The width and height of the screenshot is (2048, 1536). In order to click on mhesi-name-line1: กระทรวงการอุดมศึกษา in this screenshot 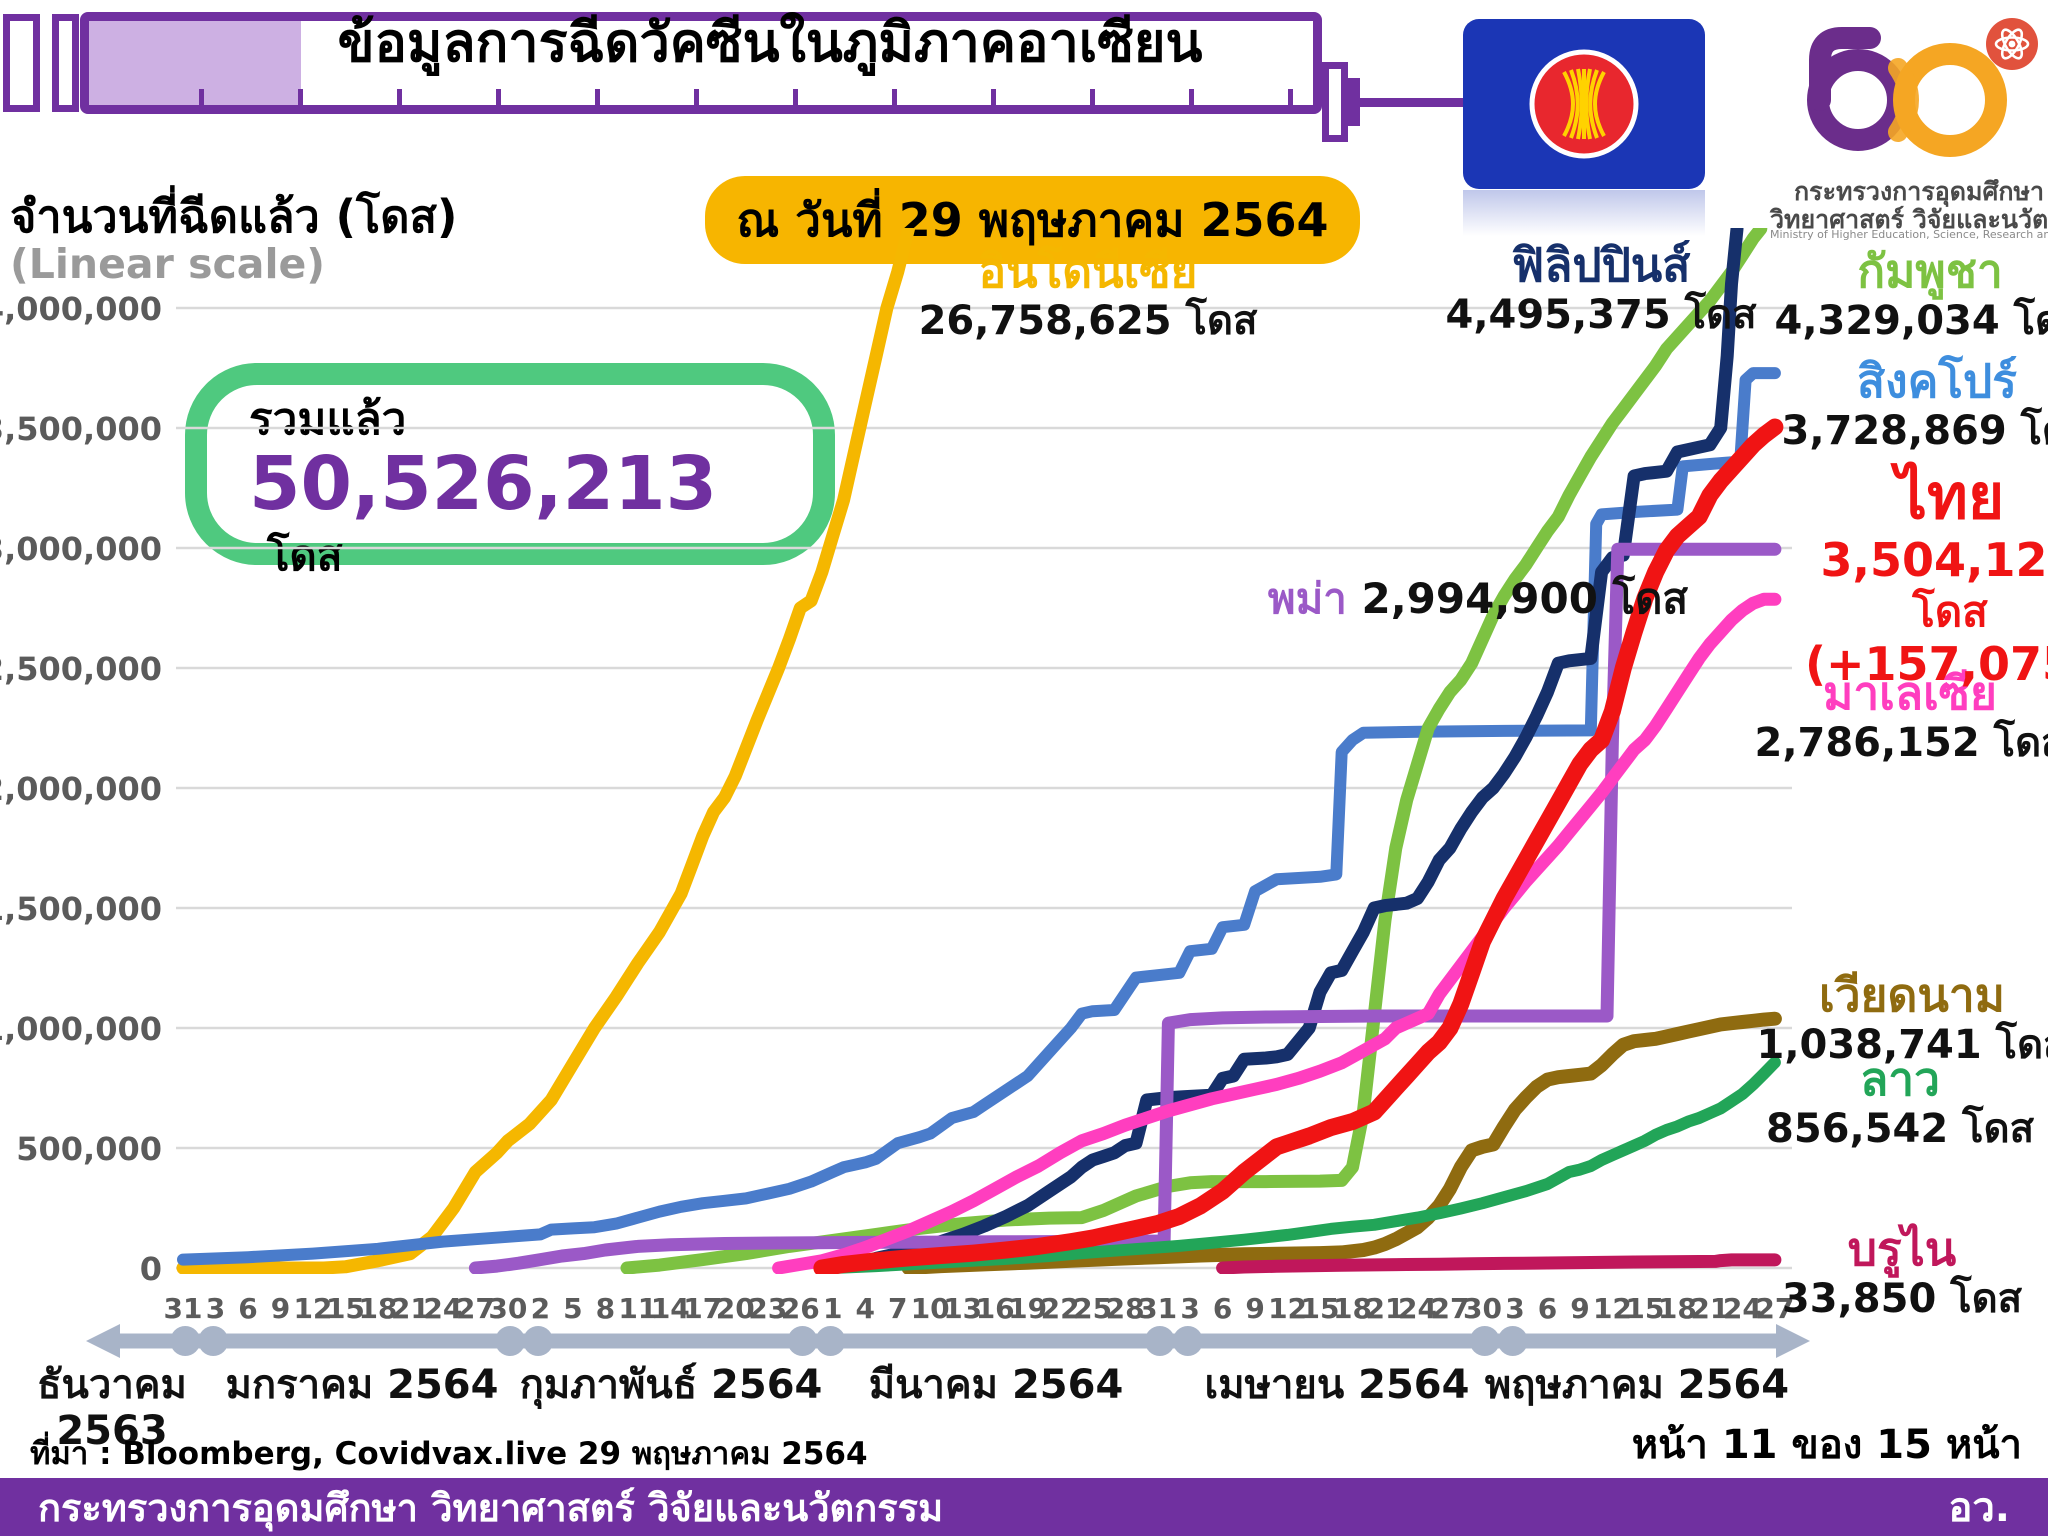, I will do `click(1919, 191)`.